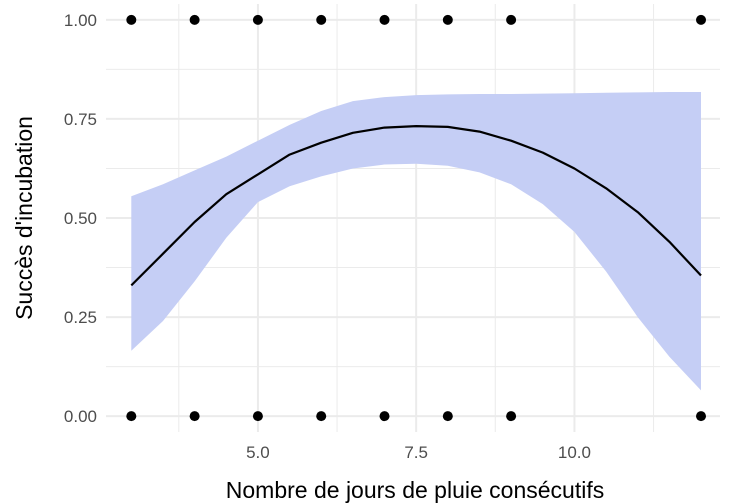 This screenshot has width=729, height=504. I want to click on x-tick-label: 5.0, so click(258, 452).